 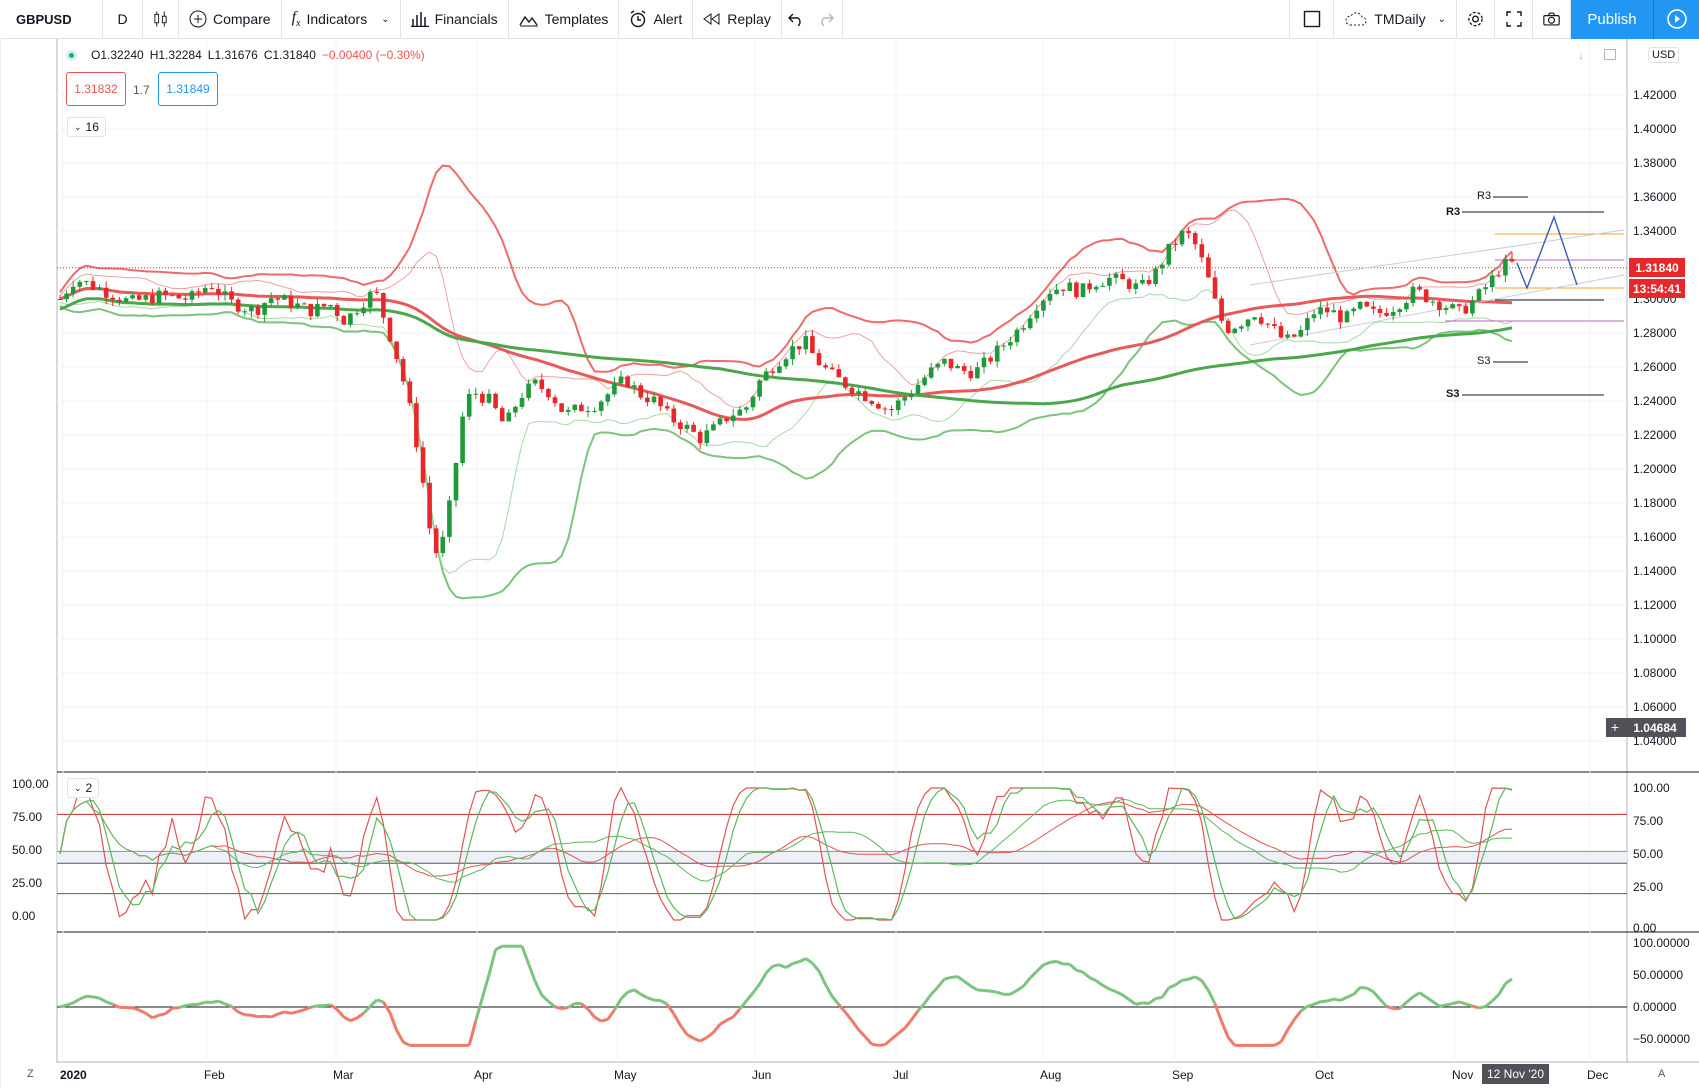 I want to click on interval-button: D, so click(x=123, y=19).